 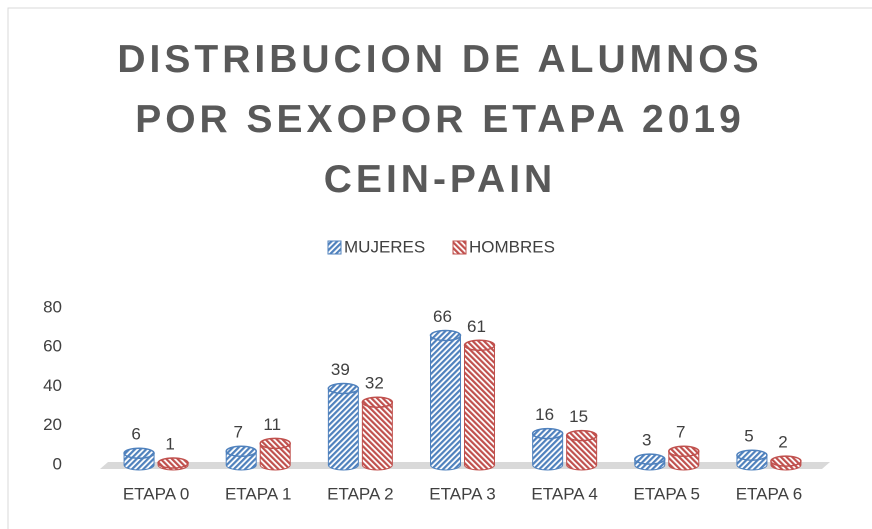 What do you see at coordinates (782, 442) in the screenshot?
I see `data-label: 2` at bounding box center [782, 442].